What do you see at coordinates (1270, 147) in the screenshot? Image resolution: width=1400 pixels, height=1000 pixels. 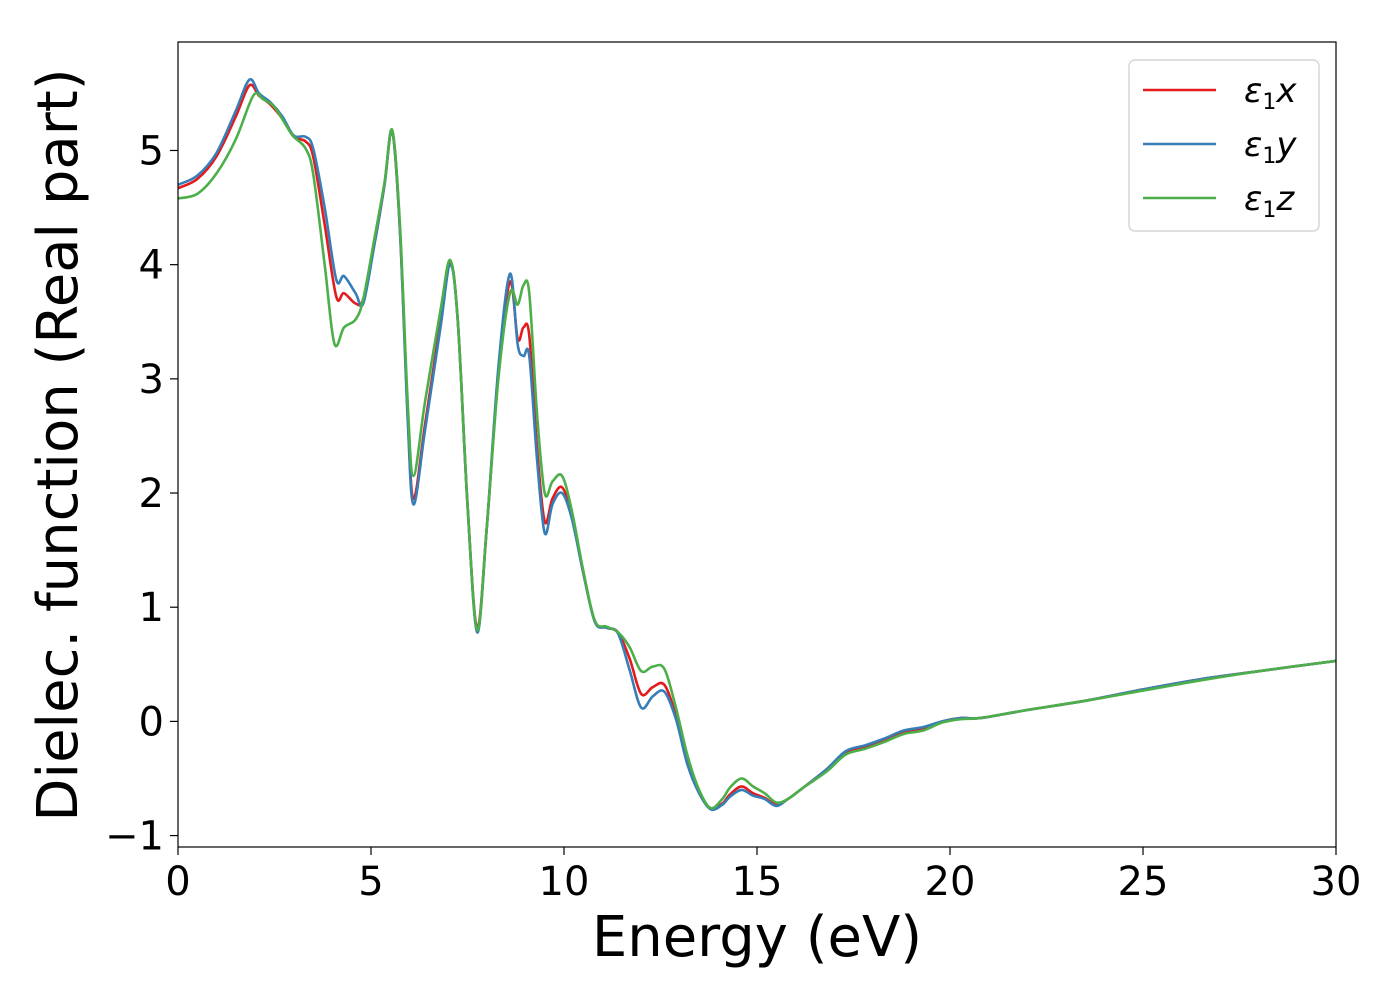 I see `legend-label: ε1y` at bounding box center [1270, 147].